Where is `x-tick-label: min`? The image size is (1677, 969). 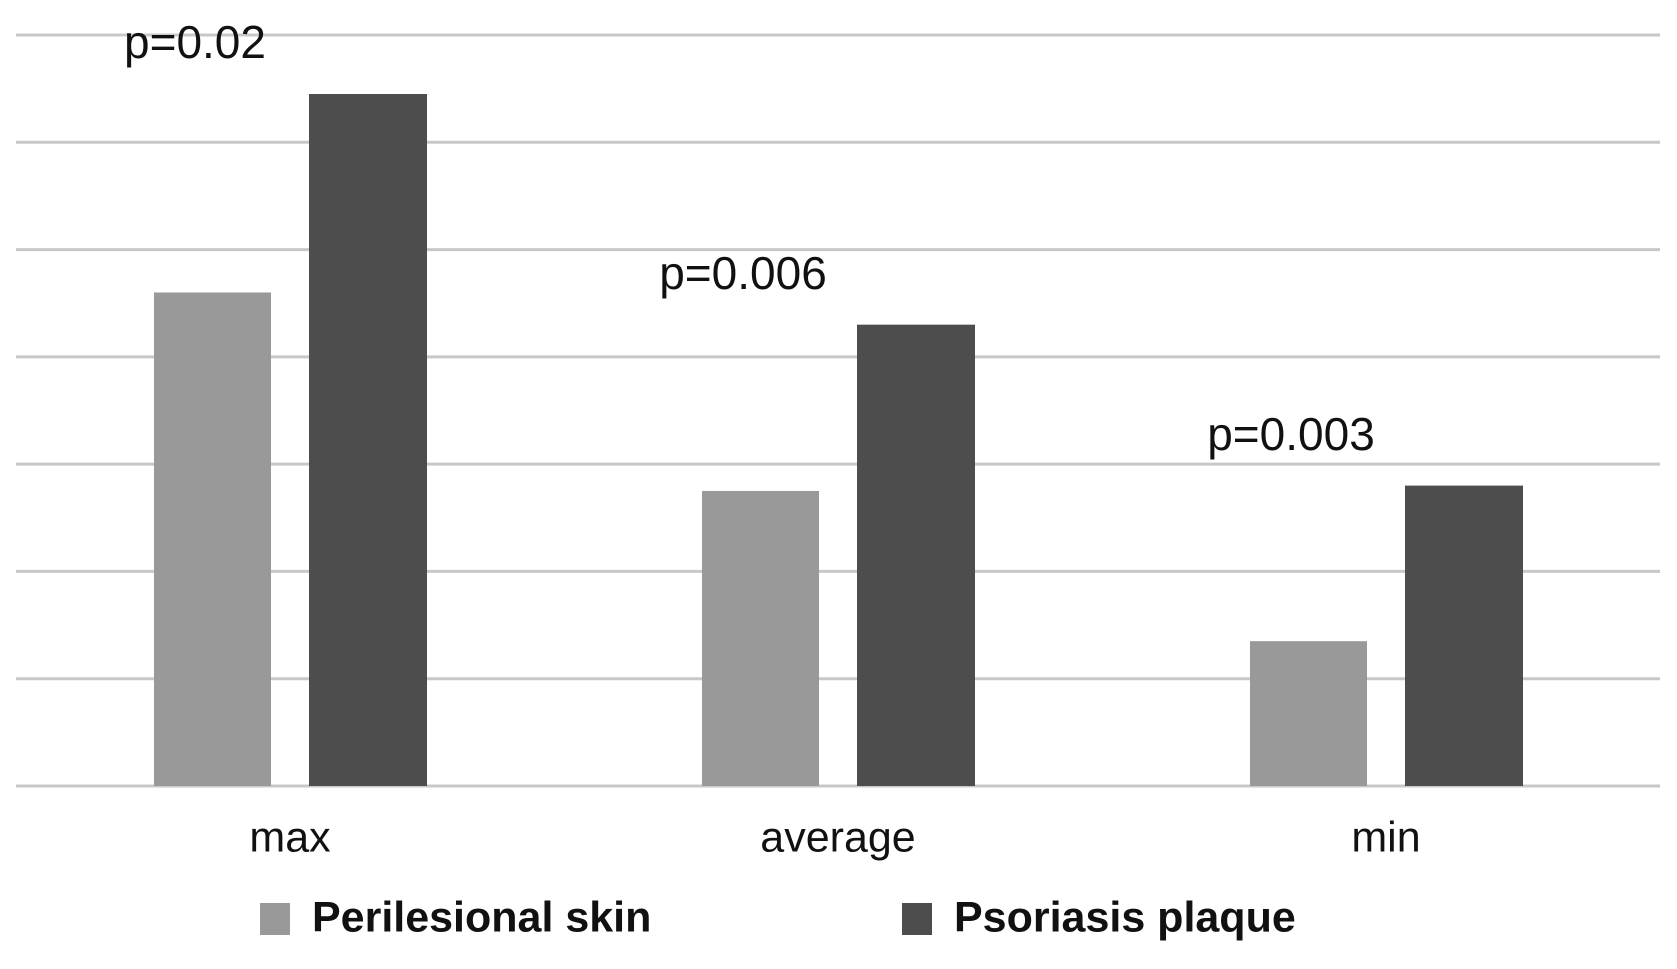
x-tick-label: min is located at coordinates (1385, 837).